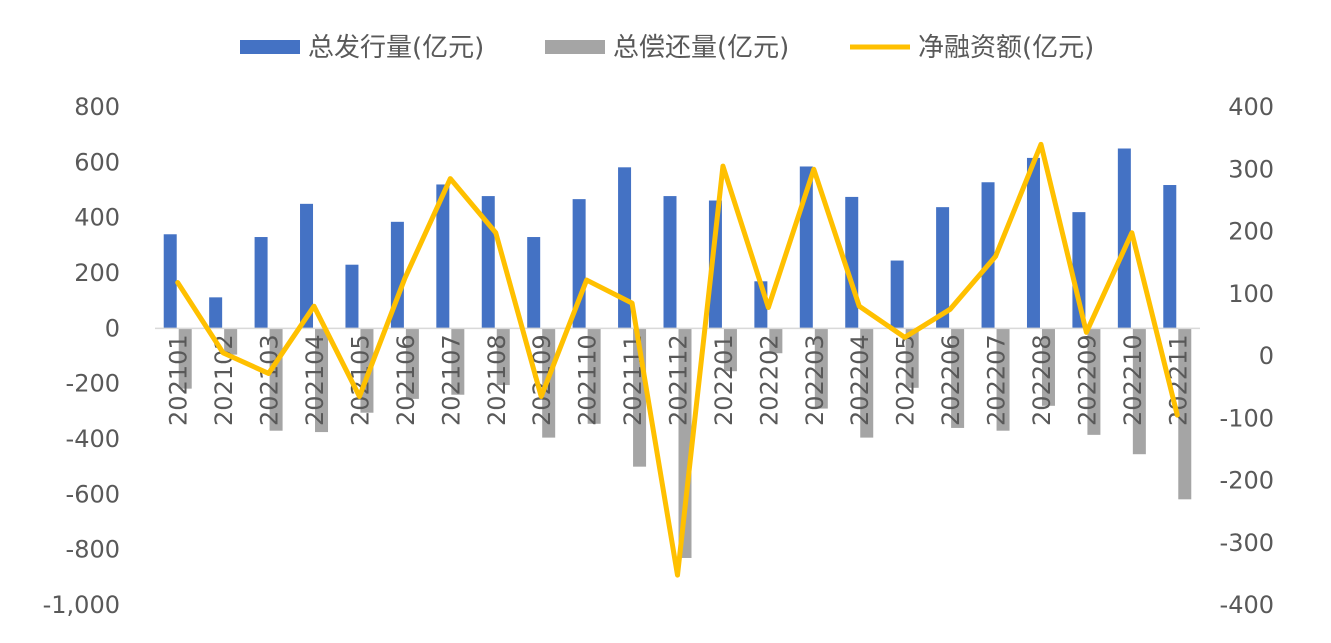  Describe the element at coordinates (93, 439) in the screenshot. I see `left-axis-tick-label: -400` at that location.